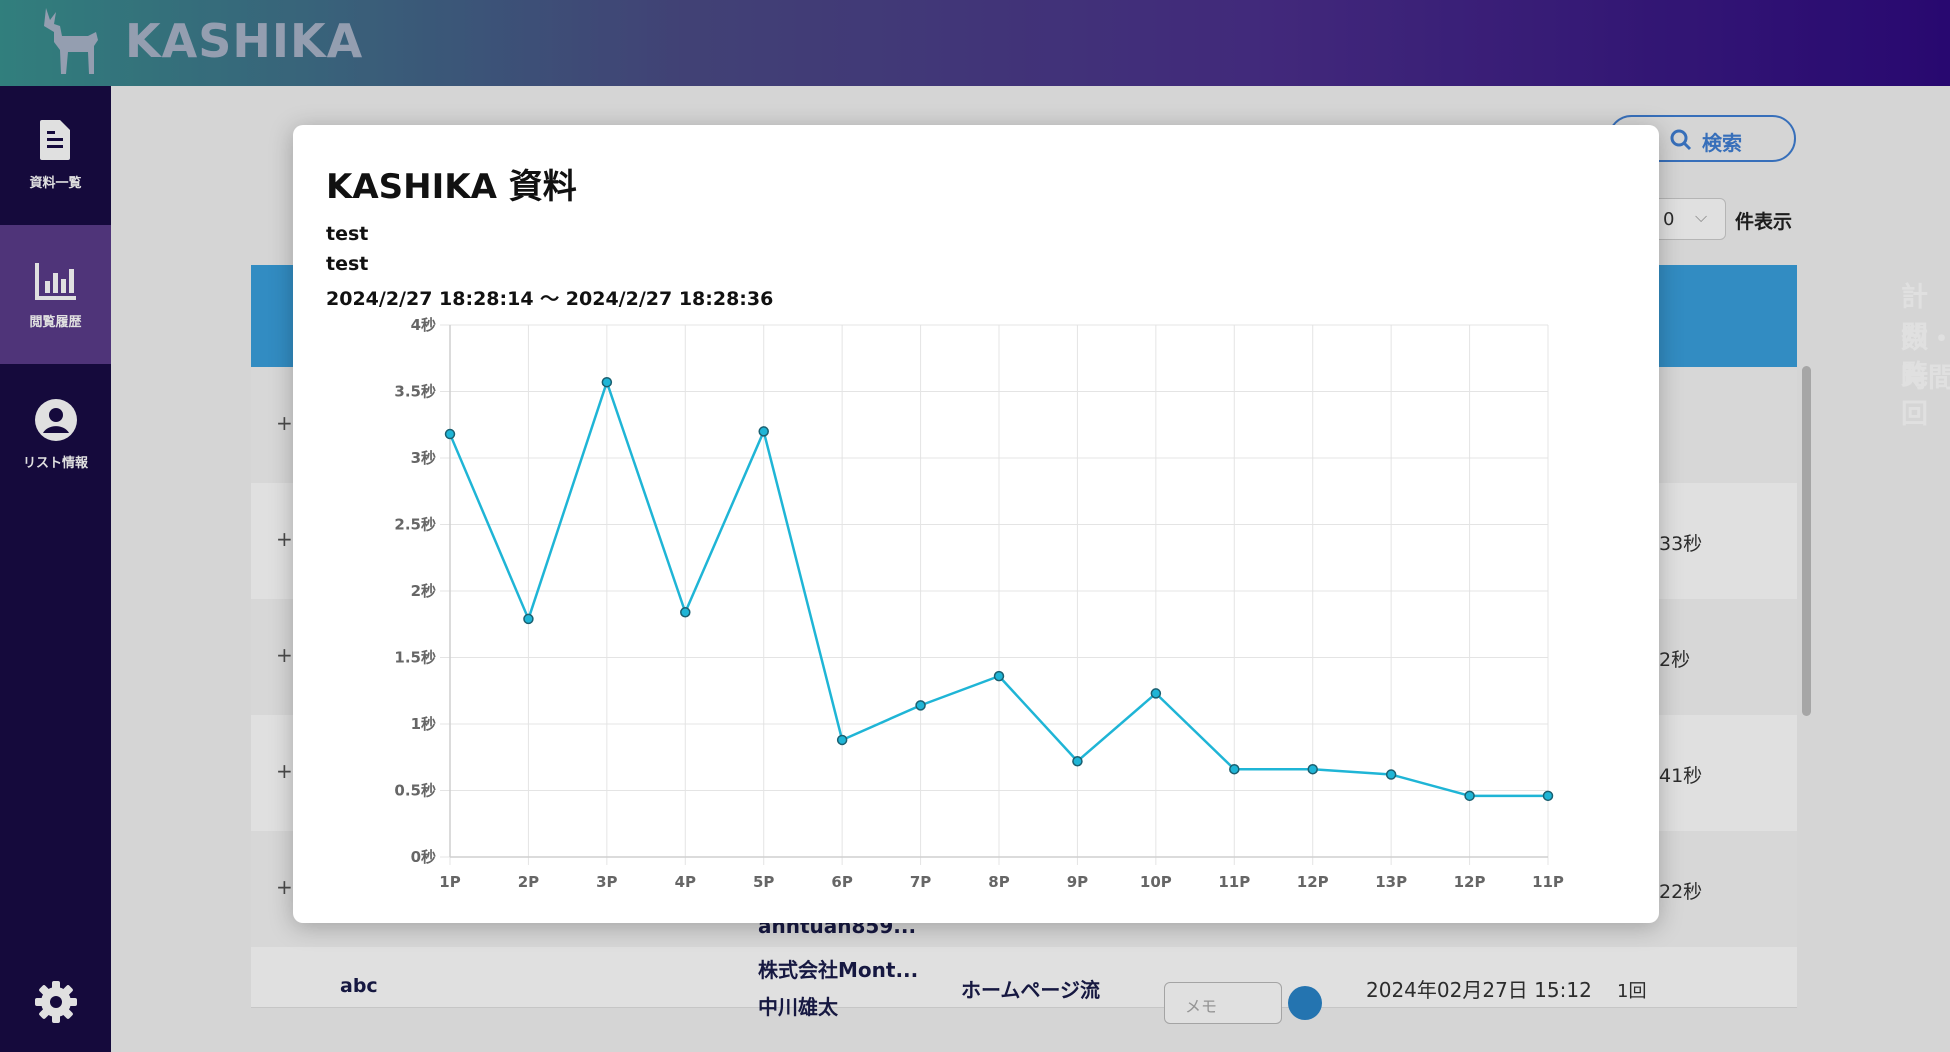 This screenshot has height=1052, width=1950. What do you see at coordinates (1201, 1006) in the screenshot?
I see `memo-placeholder: メモ` at bounding box center [1201, 1006].